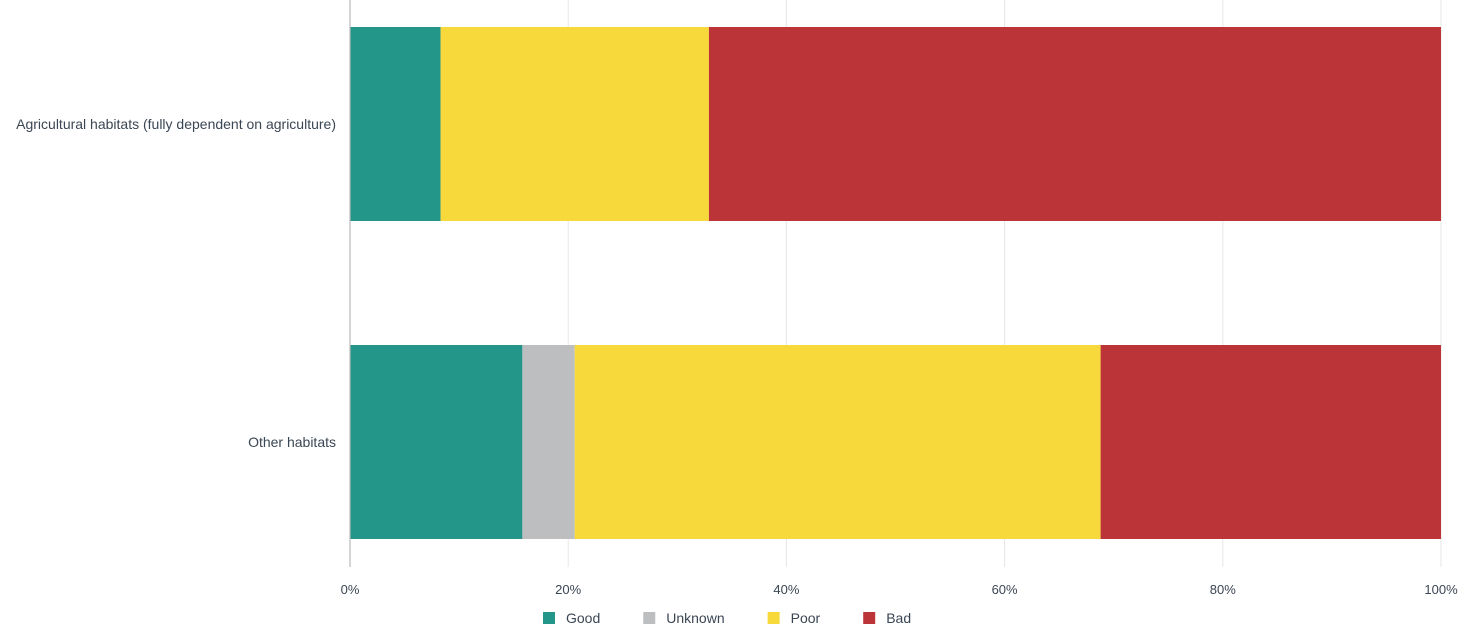 This screenshot has width=1459, height=632. Describe the element at coordinates (1270, 442) in the screenshot. I see `bar-segment-bad` at that location.